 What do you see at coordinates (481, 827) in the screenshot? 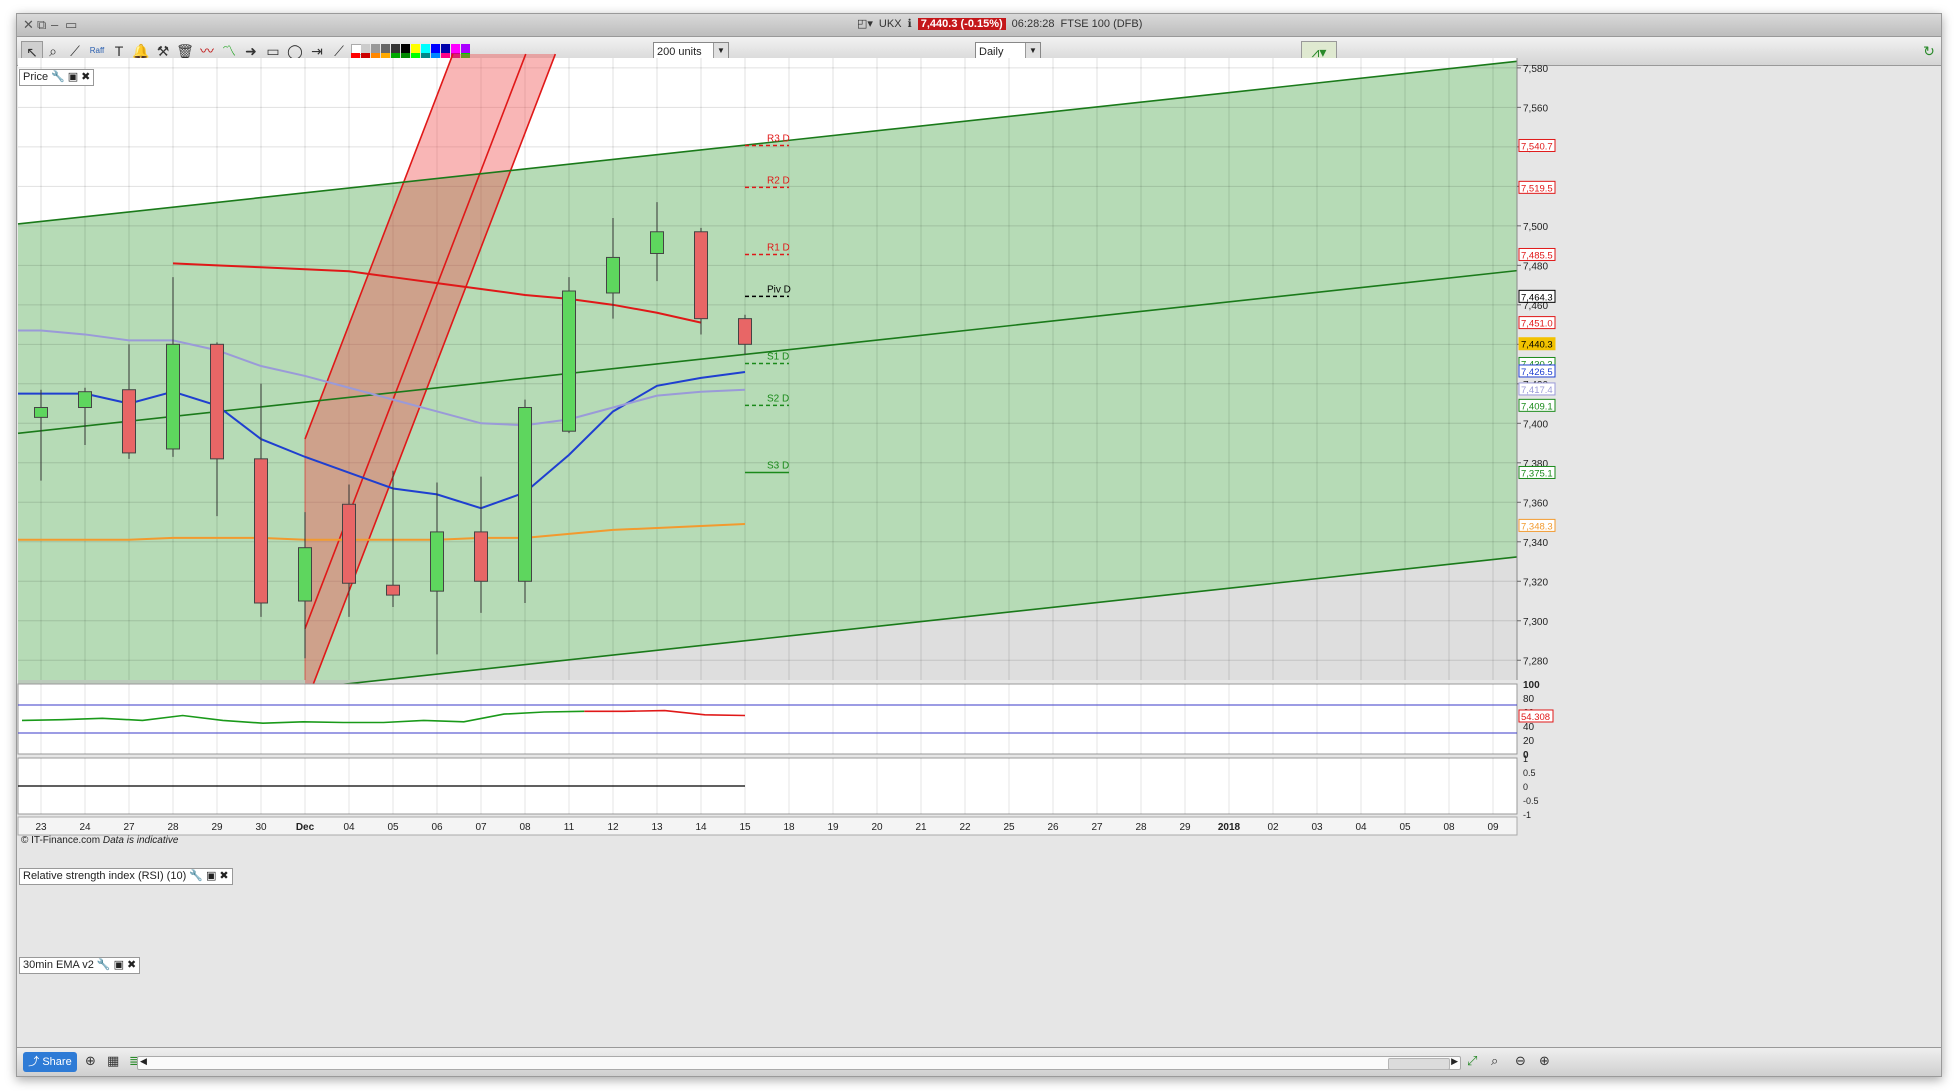
I see `x-tick-label: 07` at bounding box center [481, 827].